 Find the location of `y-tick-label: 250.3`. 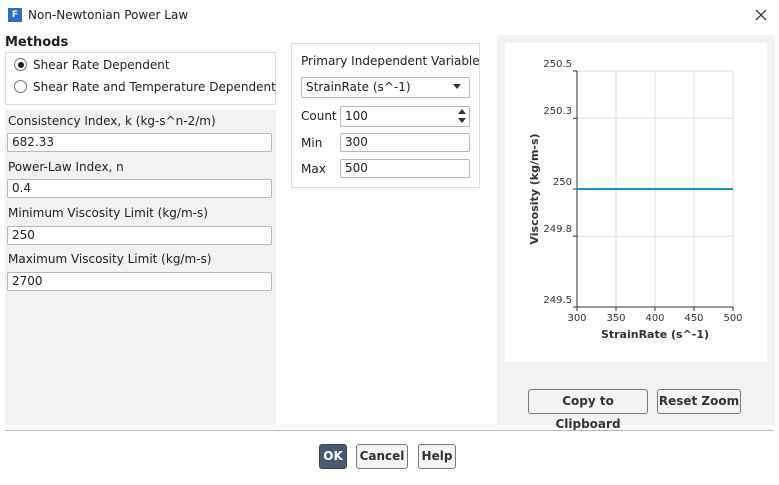

y-tick-label: 250.3 is located at coordinates (557, 111).